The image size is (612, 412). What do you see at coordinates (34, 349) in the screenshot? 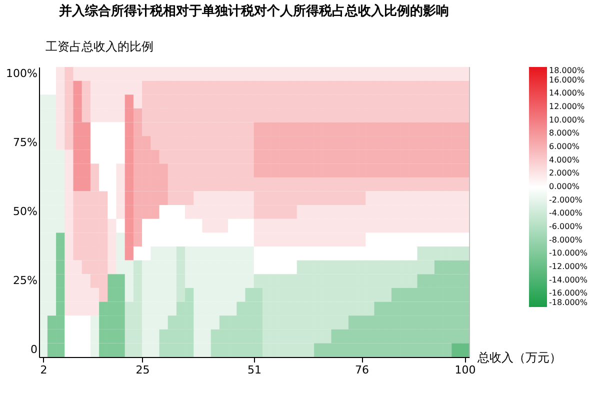
I see `y-tick-label: 0` at bounding box center [34, 349].